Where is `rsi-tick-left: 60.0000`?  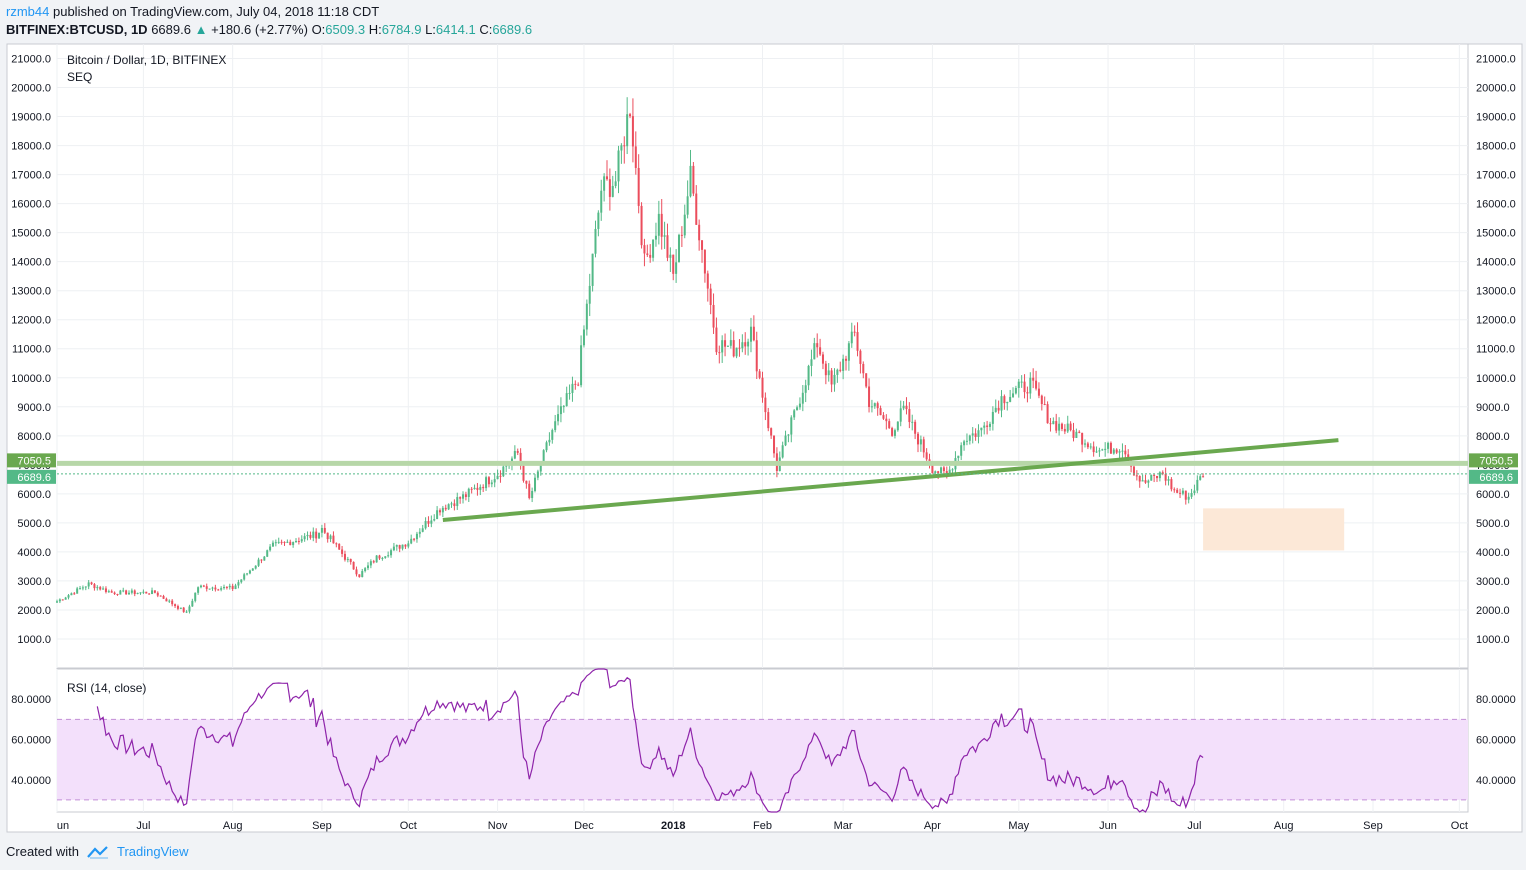 rsi-tick-left: 60.0000 is located at coordinates (31, 740).